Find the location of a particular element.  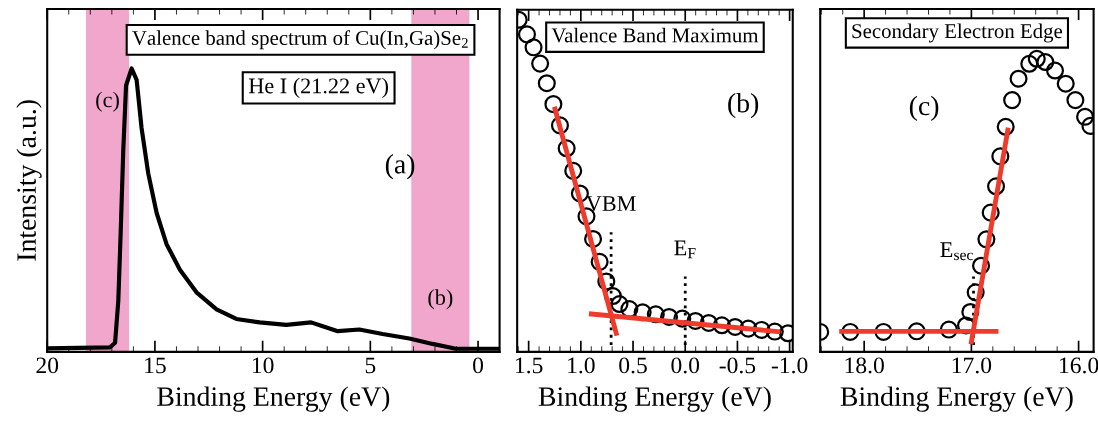

y-axis-title: Intensity (a.u.) is located at coordinates (29, 180).